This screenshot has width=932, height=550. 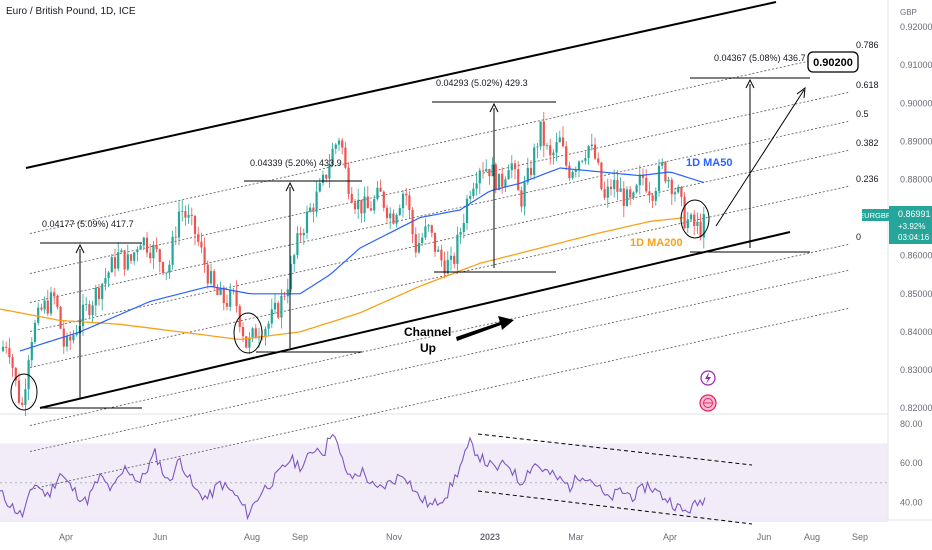 I want to click on rsi-trend-upper, so click(x=615, y=449).